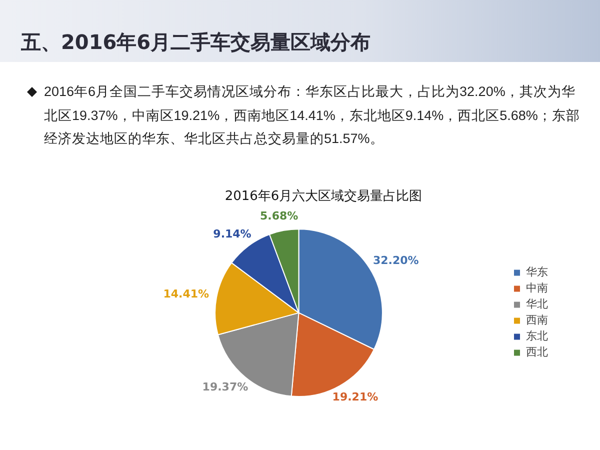  Describe the element at coordinates (537, 272) in the screenshot. I see `legend-label: 华东` at that location.